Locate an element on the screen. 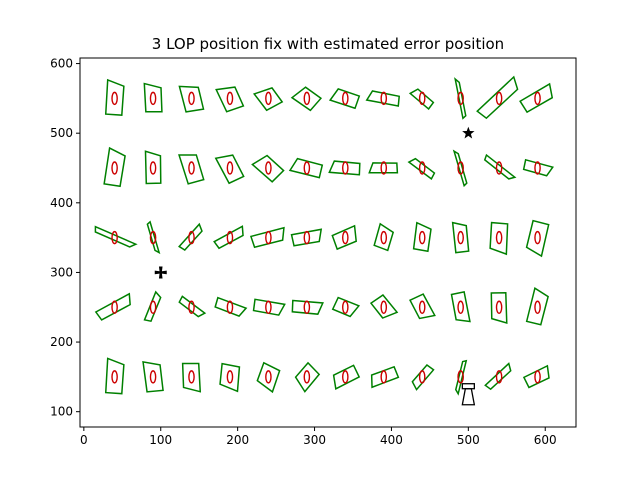 The height and width of the screenshot is (480, 640). y-tick-label: 600 is located at coordinates (61, 64).